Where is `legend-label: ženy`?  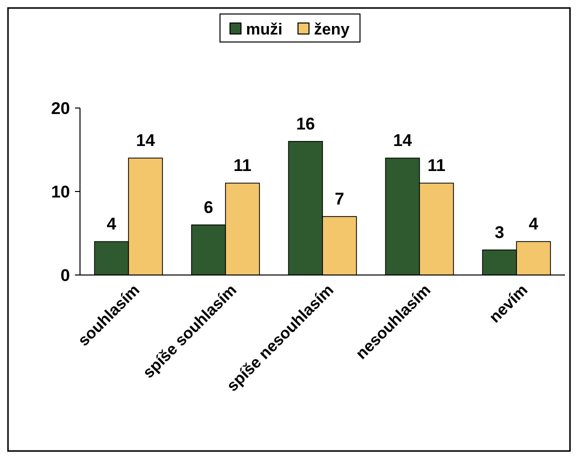
legend-label: ženy is located at coordinates (332, 30).